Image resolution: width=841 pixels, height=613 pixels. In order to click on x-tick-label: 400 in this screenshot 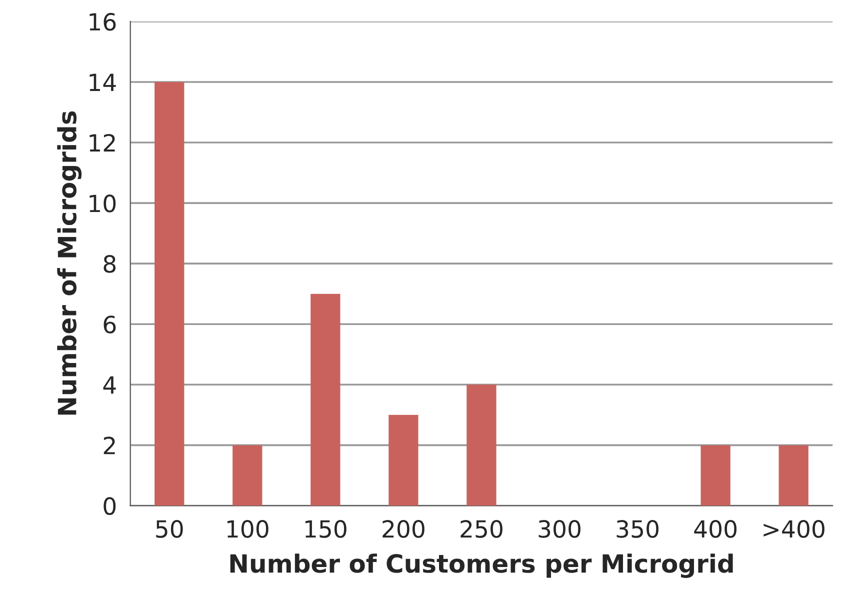, I will do `click(715, 529)`.